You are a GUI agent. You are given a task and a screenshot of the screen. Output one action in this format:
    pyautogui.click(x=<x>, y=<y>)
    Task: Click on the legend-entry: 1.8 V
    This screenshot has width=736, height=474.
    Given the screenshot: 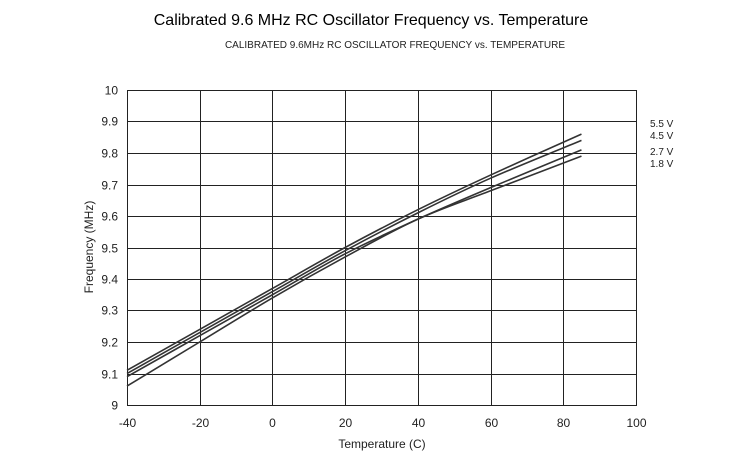 What is the action you would take?
    pyautogui.click(x=662, y=164)
    